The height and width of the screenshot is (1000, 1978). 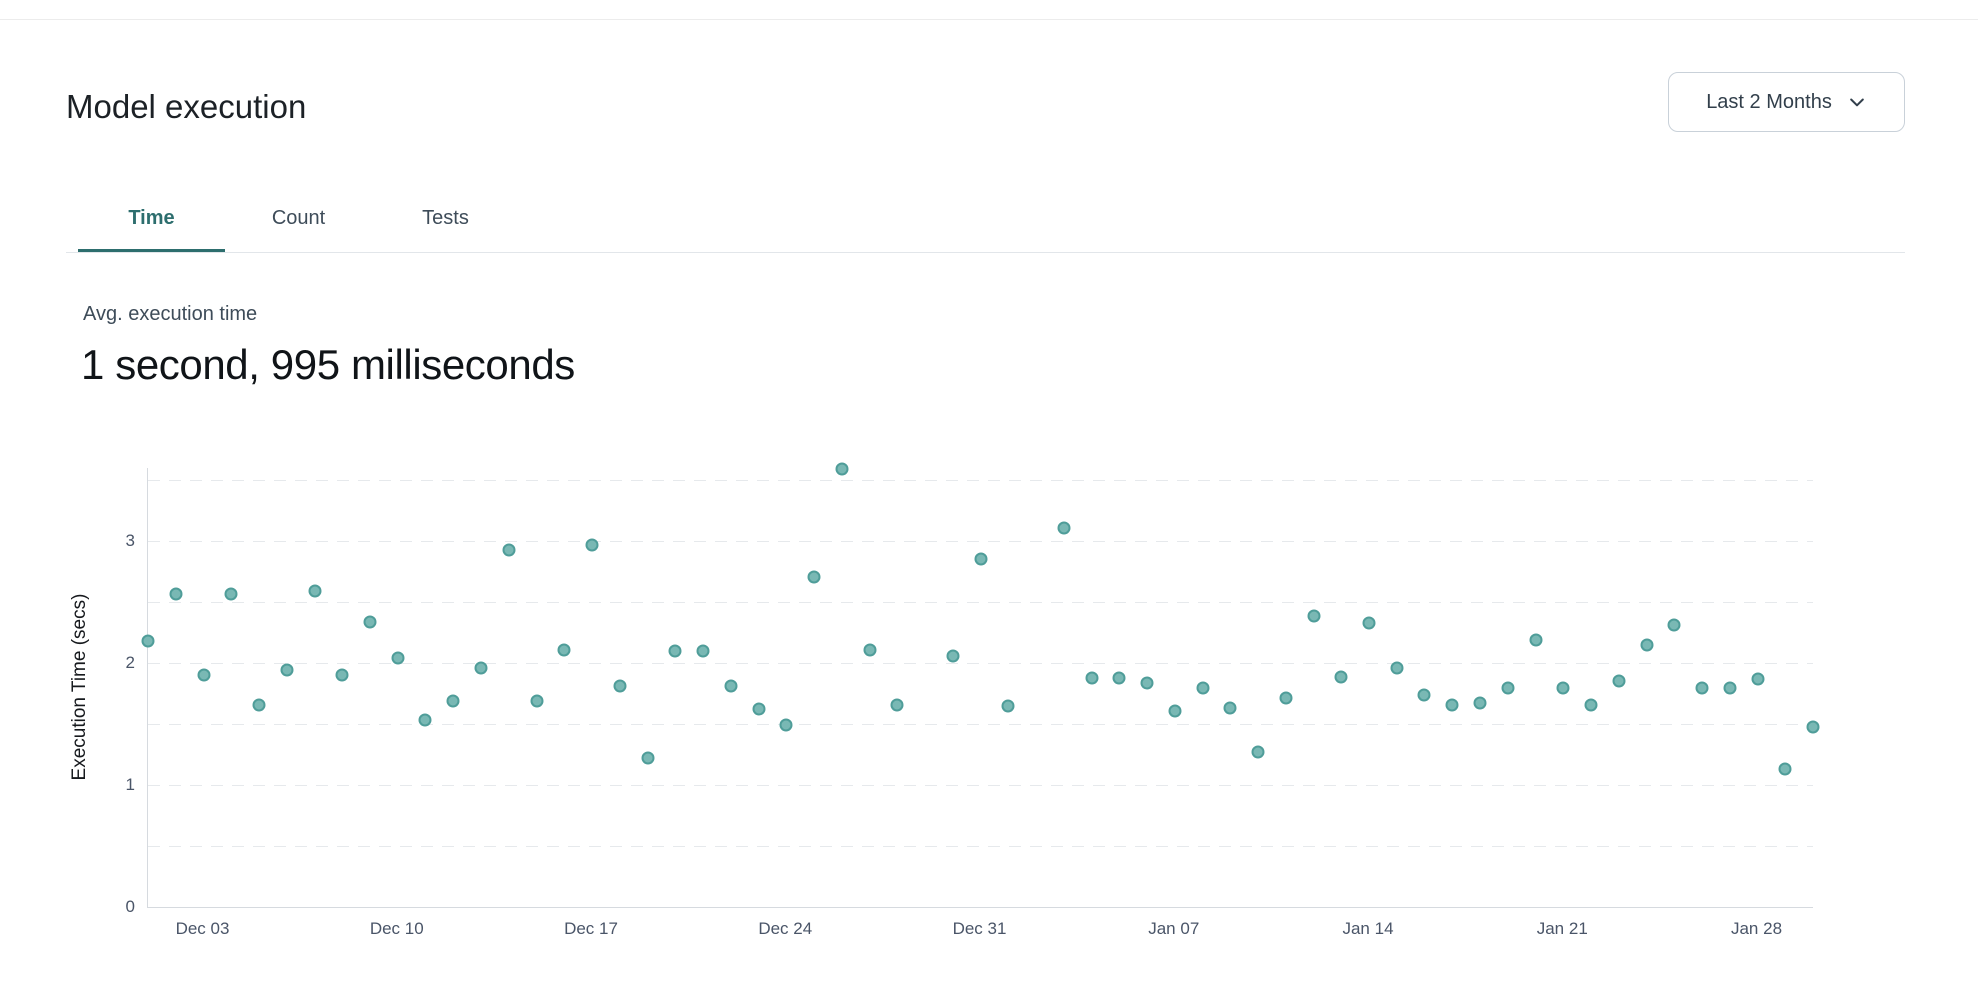 I want to click on top-divider, so click(x=989, y=19).